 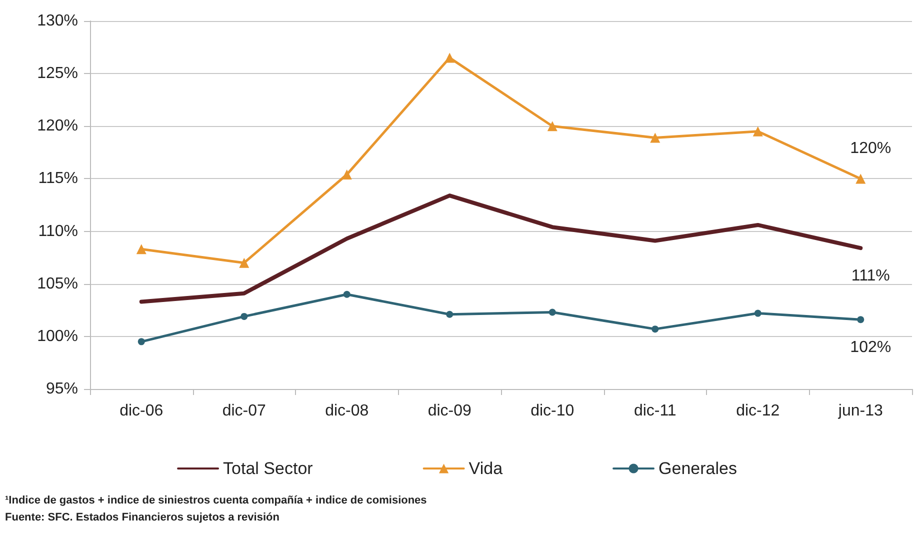 I want to click on x-tick-label: dic-12, so click(x=758, y=411).